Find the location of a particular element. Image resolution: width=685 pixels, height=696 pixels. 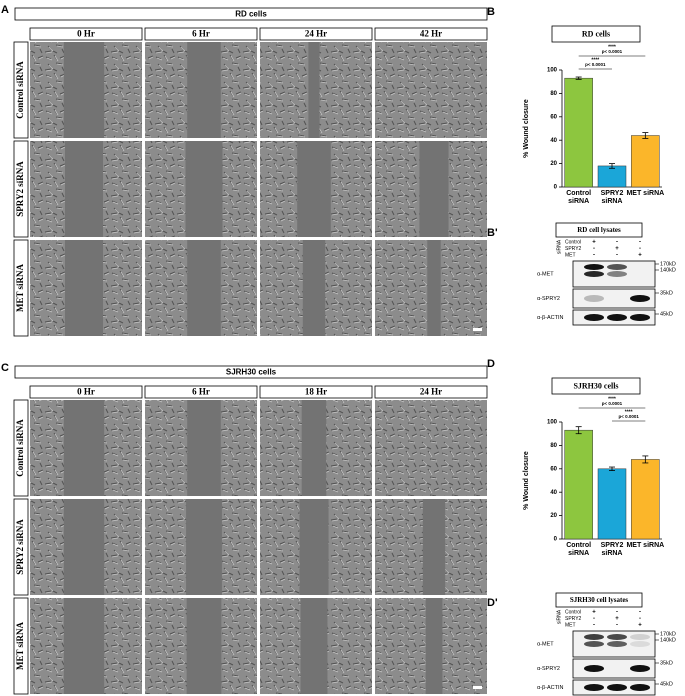

column-header: 24 Hr is located at coordinates (431, 392).